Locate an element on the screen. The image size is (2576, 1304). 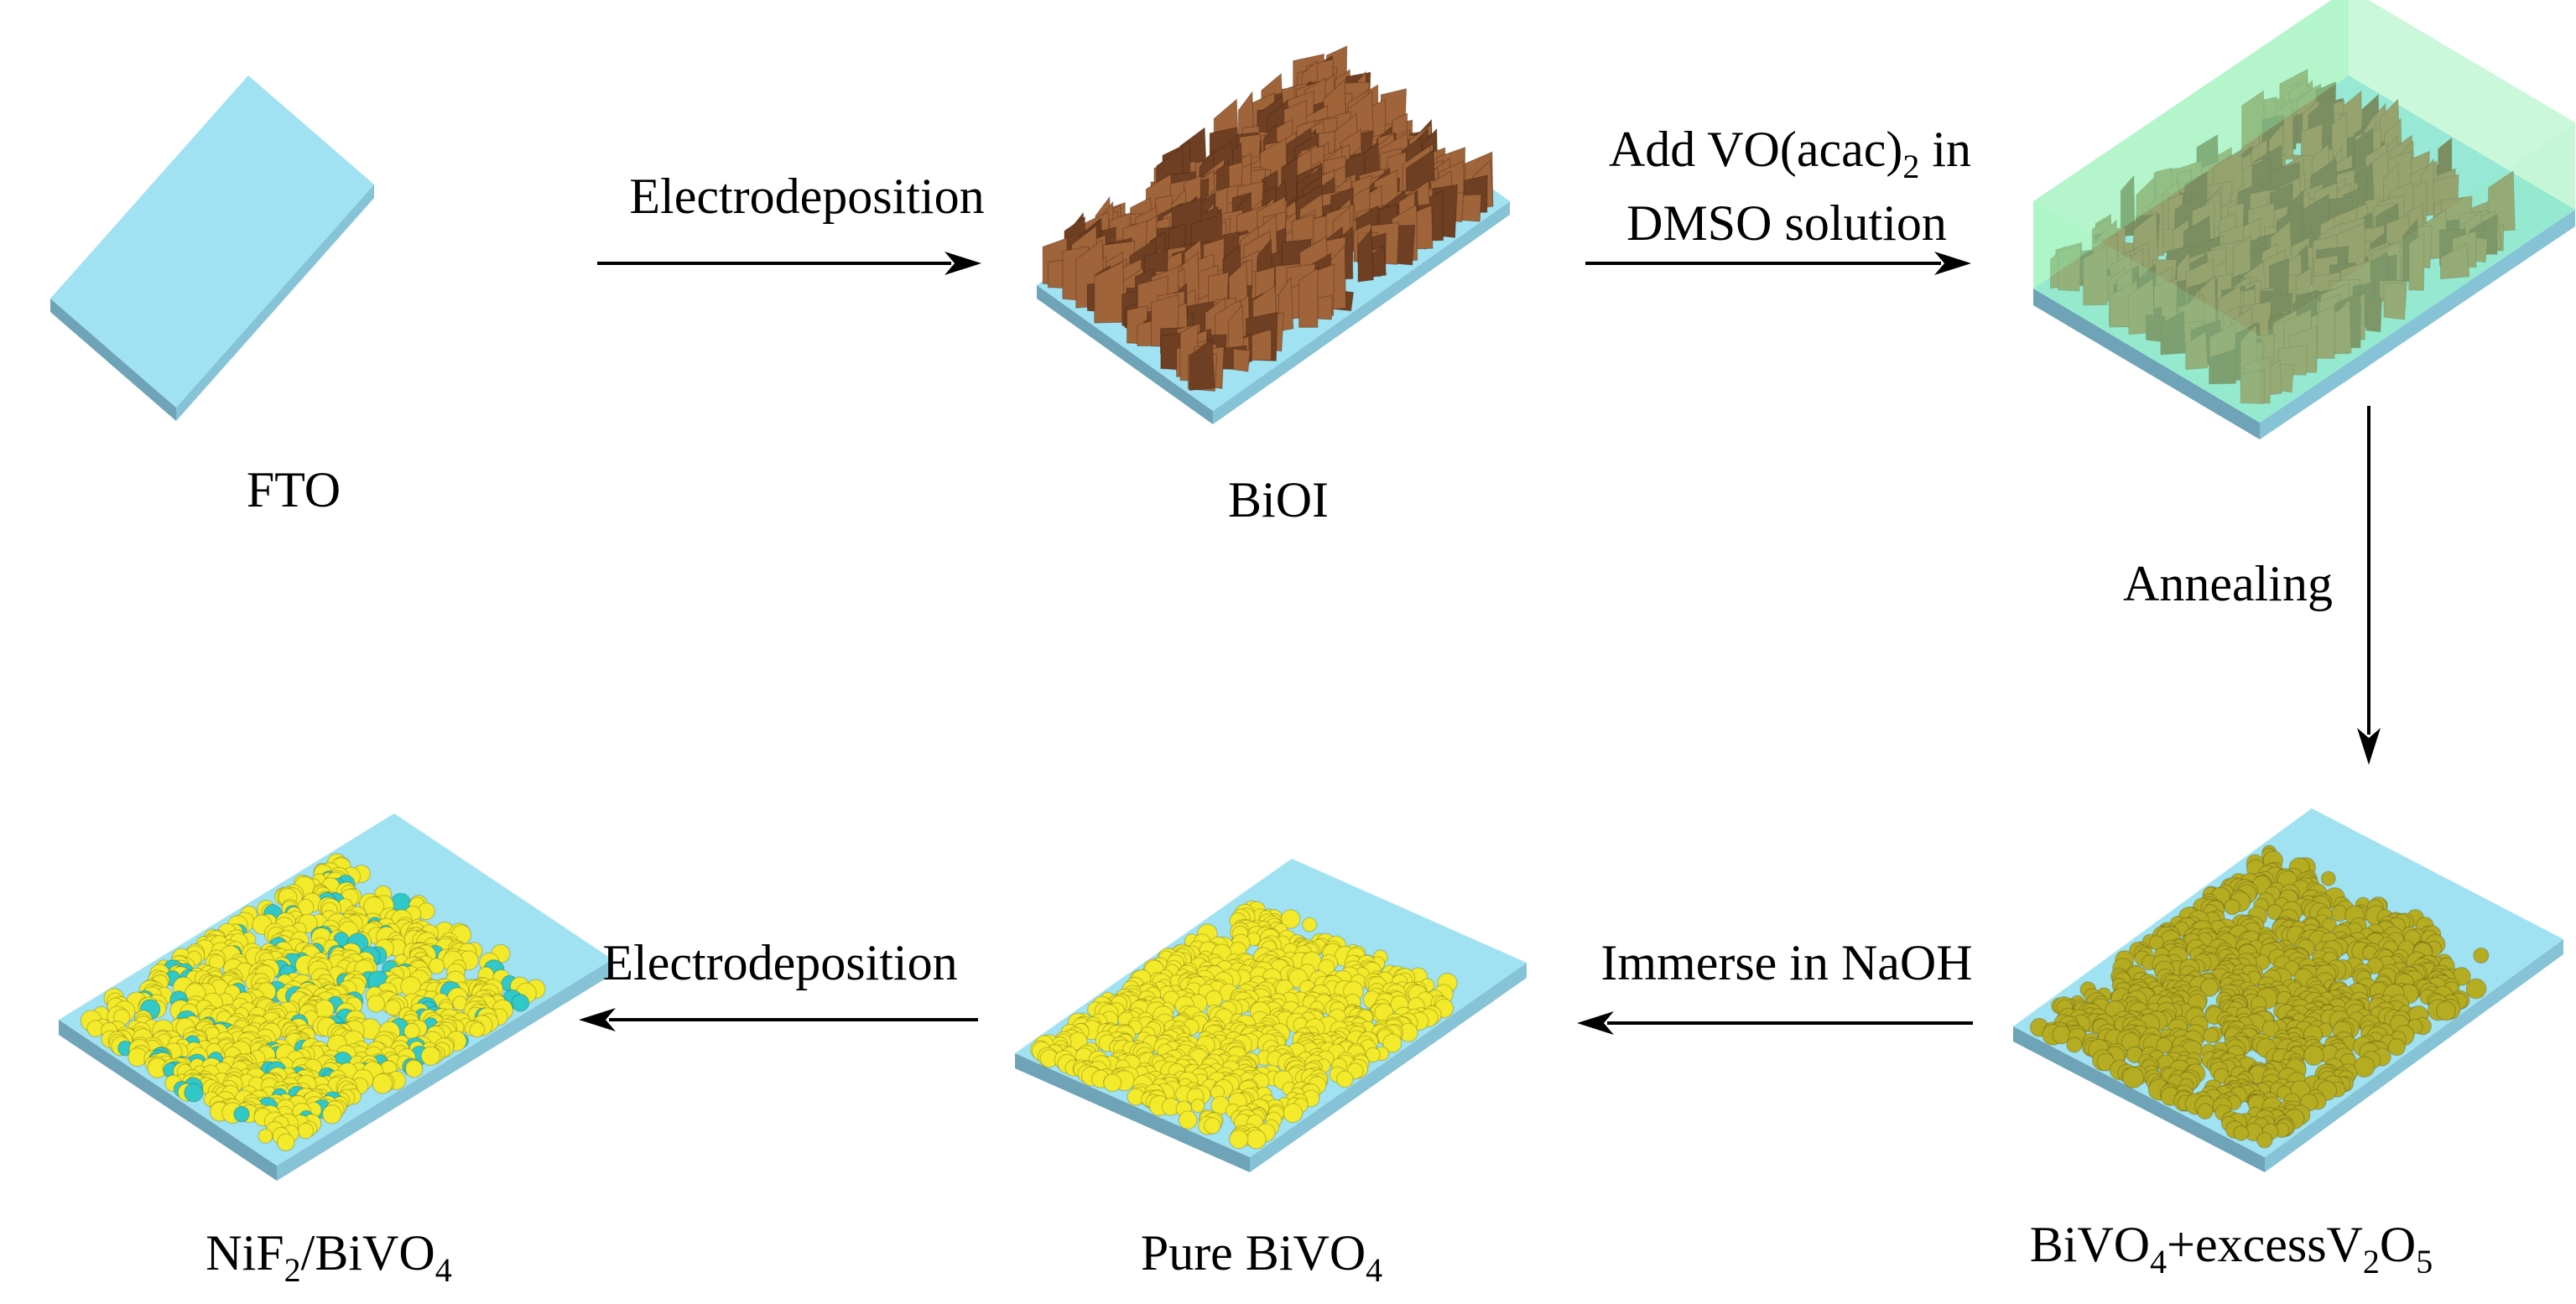
vo-acac-substrate is located at coordinates (2304, 219).